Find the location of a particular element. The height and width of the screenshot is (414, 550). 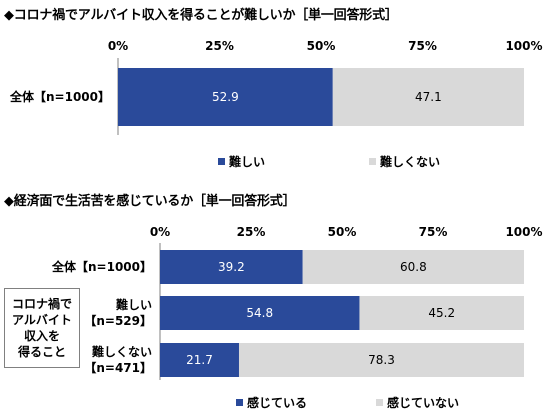

bar-感じていない-0 is located at coordinates (413, 267).